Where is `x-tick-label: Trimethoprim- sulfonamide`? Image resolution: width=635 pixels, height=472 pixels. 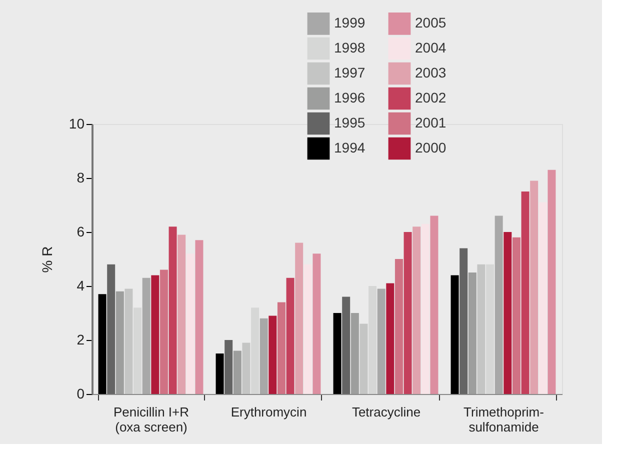
x-tick-label: Trimethoprim- sulfonamide is located at coordinates (504, 419).